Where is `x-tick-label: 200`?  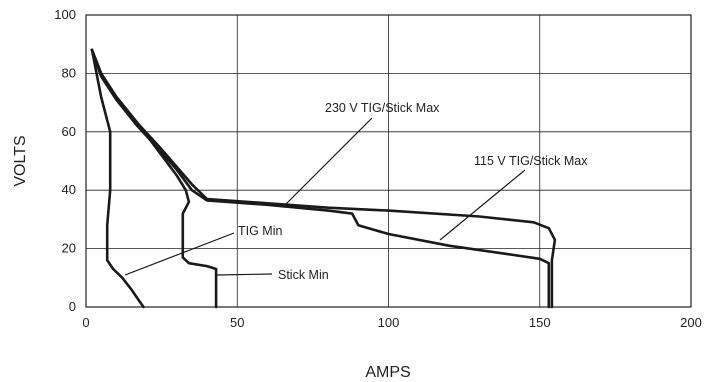
x-tick-label: 200 is located at coordinates (691, 322).